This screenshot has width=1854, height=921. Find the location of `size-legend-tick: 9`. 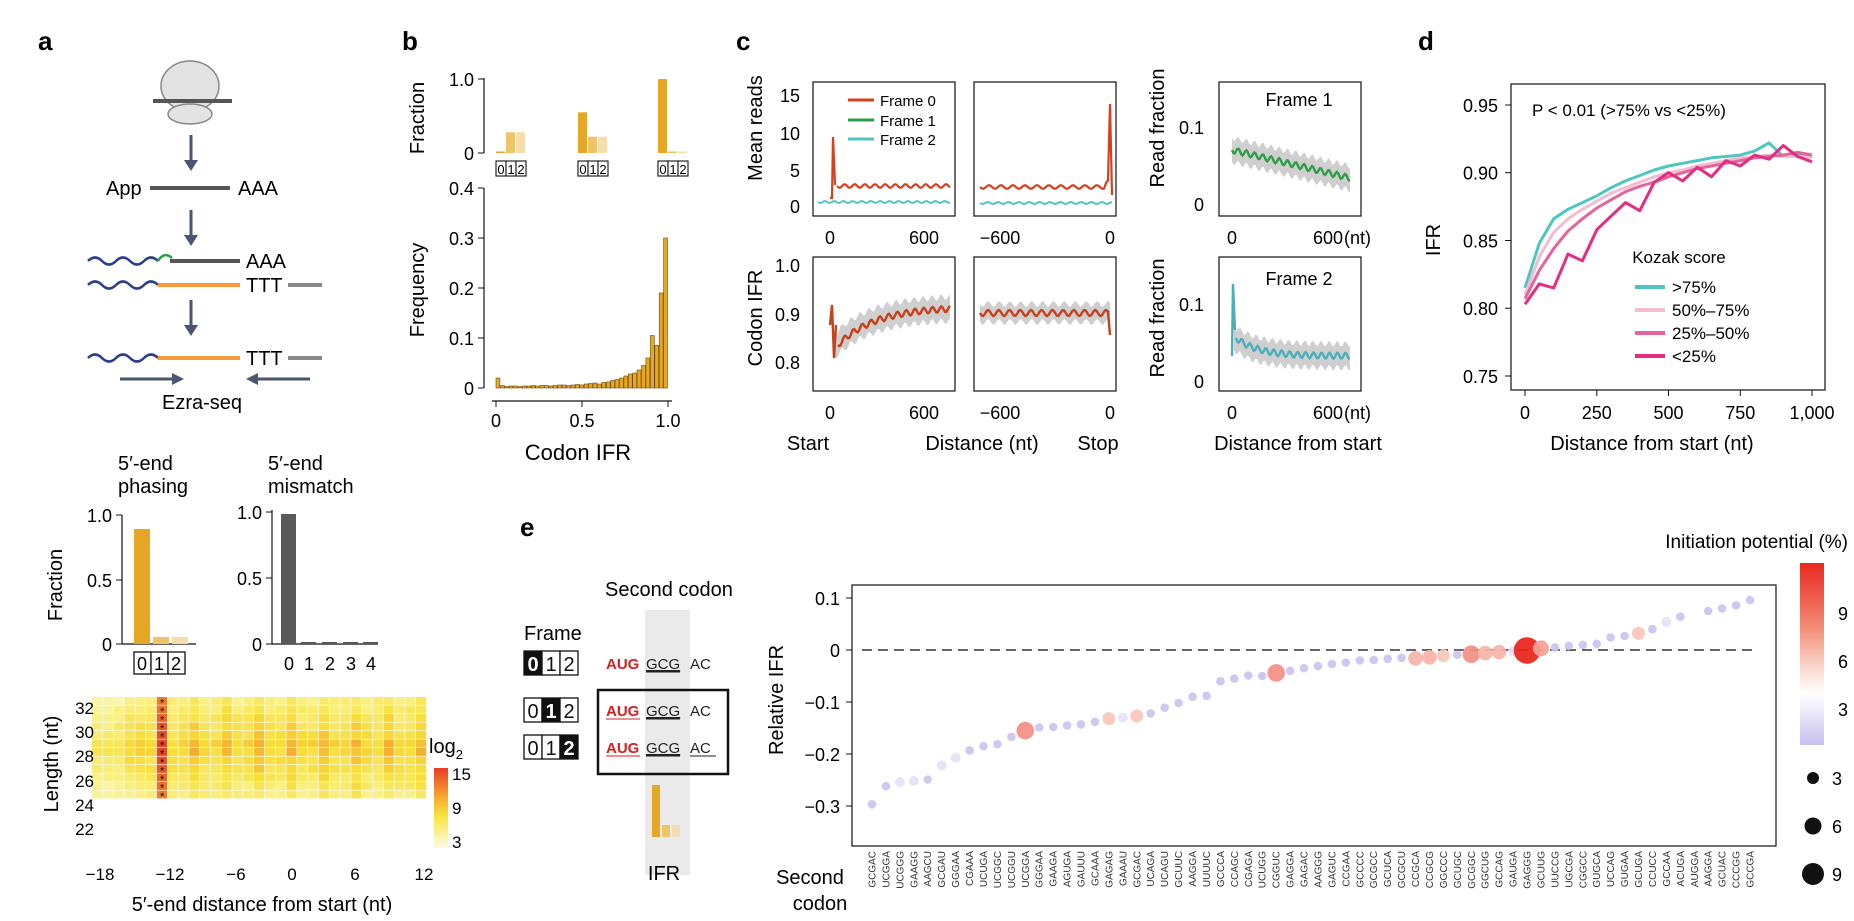

size-legend-tick: 9 is located at coordinates (1837, 875).